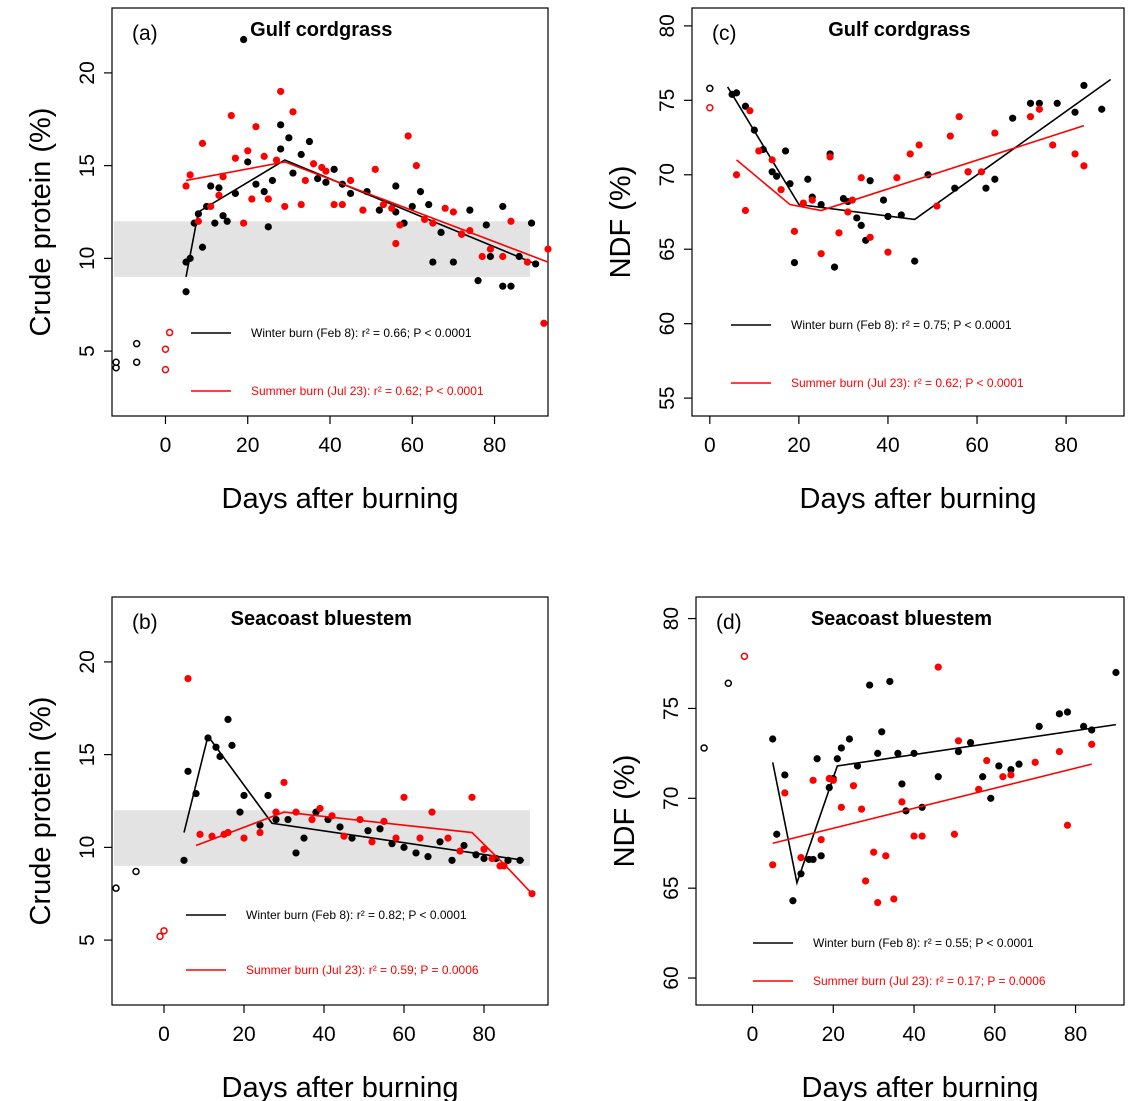 The image size is (1130, 1101). I want to click on x-tick-label: 40, so click(913, 1034).